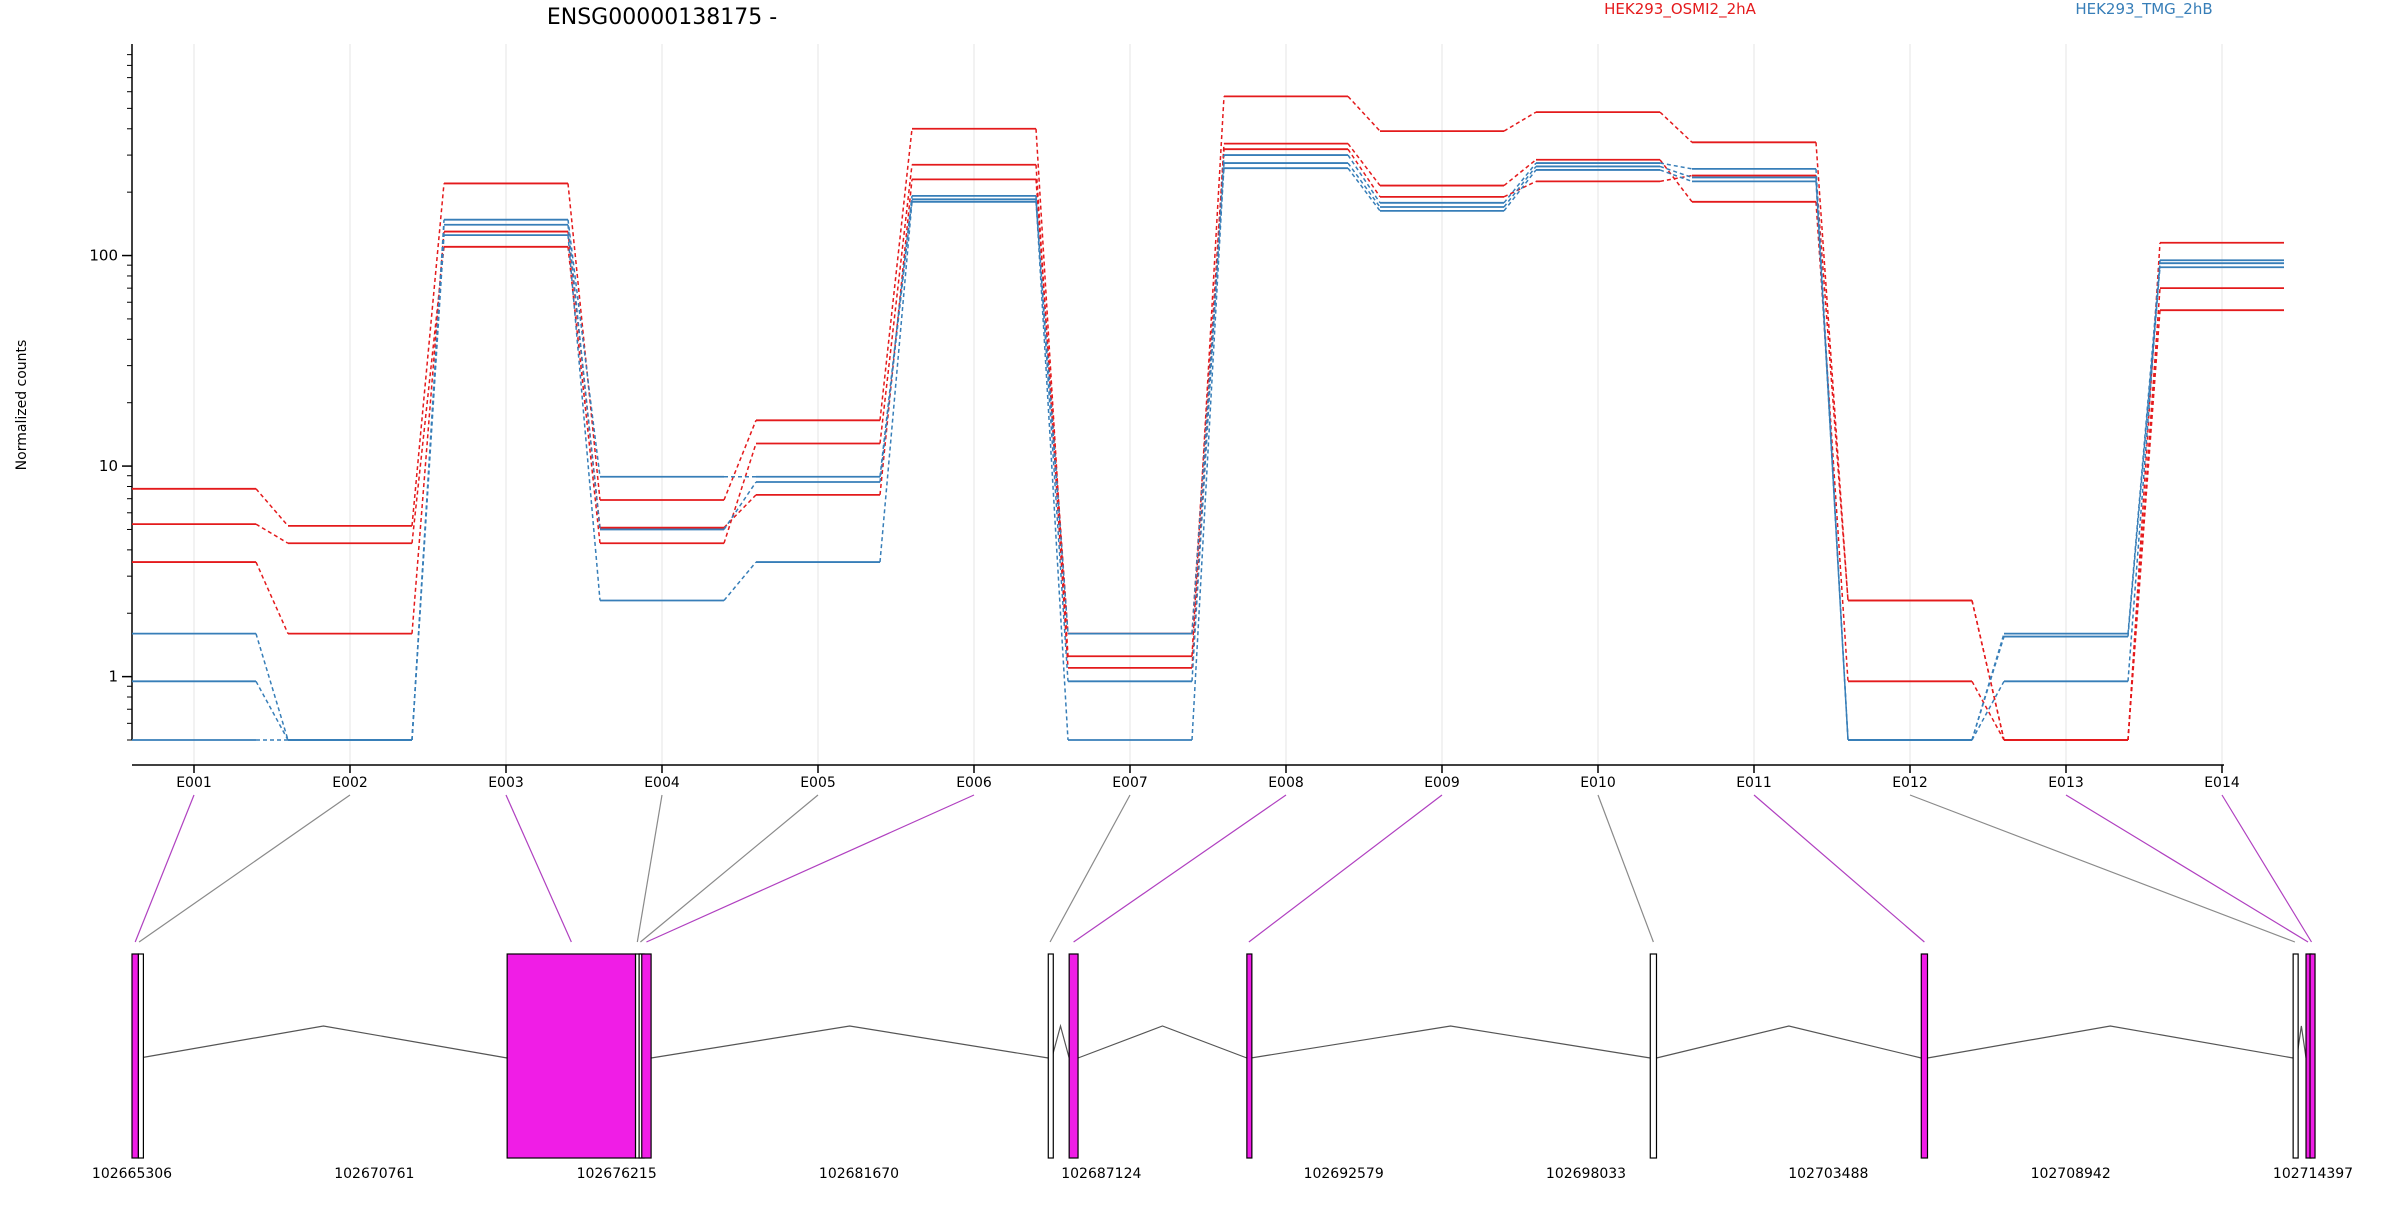 The height and width of the screenshot is (1205, 2400). Describe the element at coordinates (103, 256) in the screenshot. I see `y-tick-label-100: 100` at that location.